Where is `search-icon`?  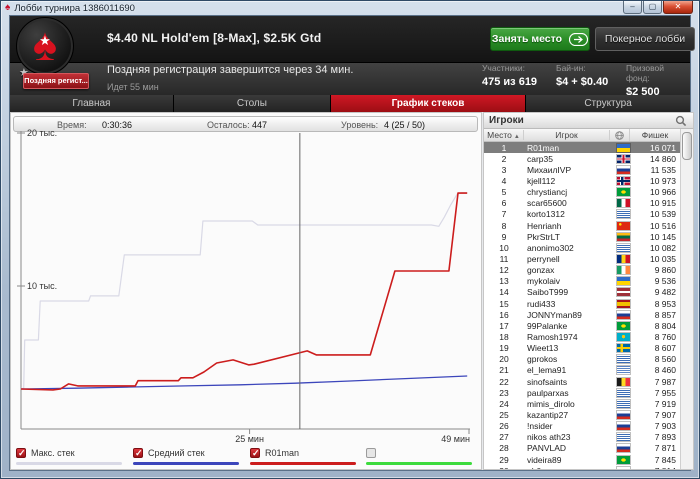
search-icon is located at coordinates (681, 120).